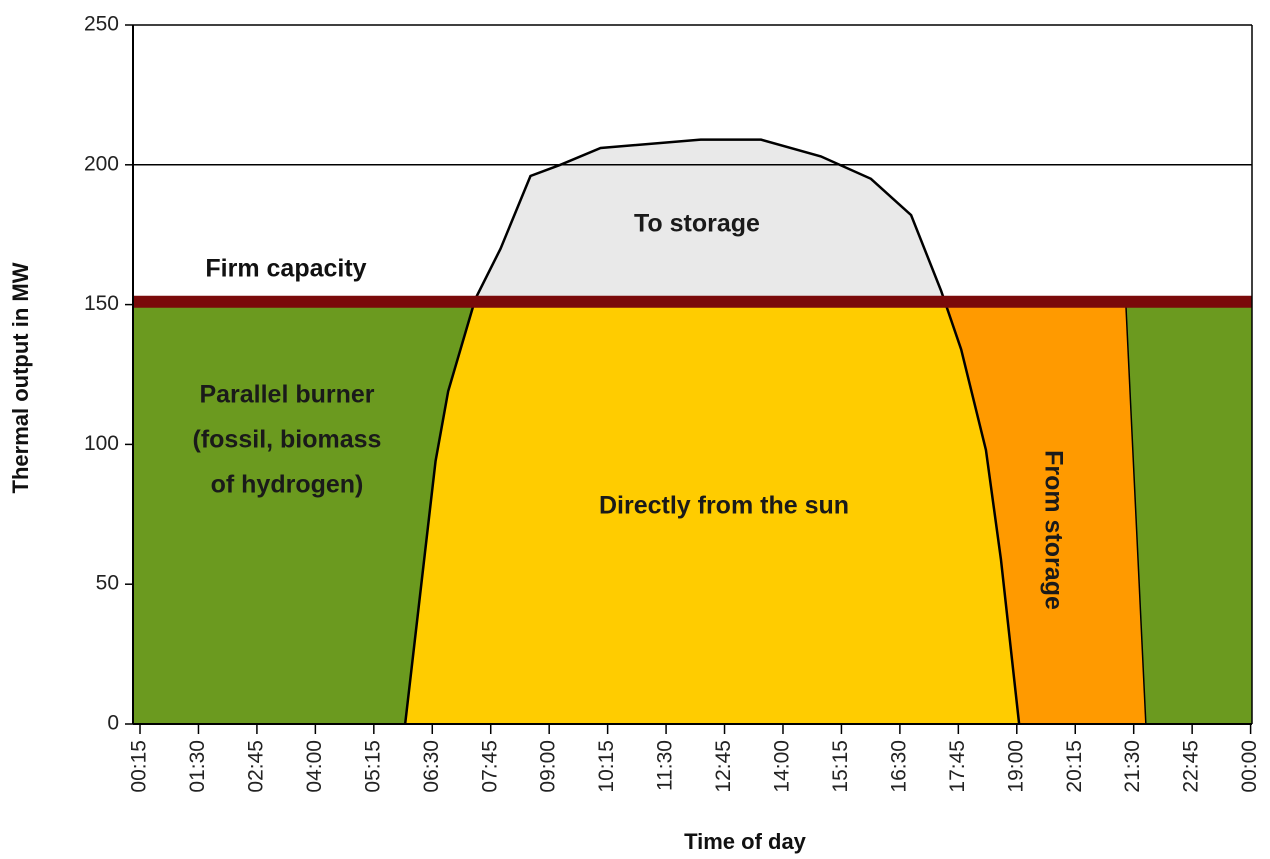 Image resolution: width=1270 pixels, height=859 pixels. What do you see at coordinates (1074, 766) in the screenshot?
I see `x-tick-label: 20:15` at bounding box center [1074, 766].